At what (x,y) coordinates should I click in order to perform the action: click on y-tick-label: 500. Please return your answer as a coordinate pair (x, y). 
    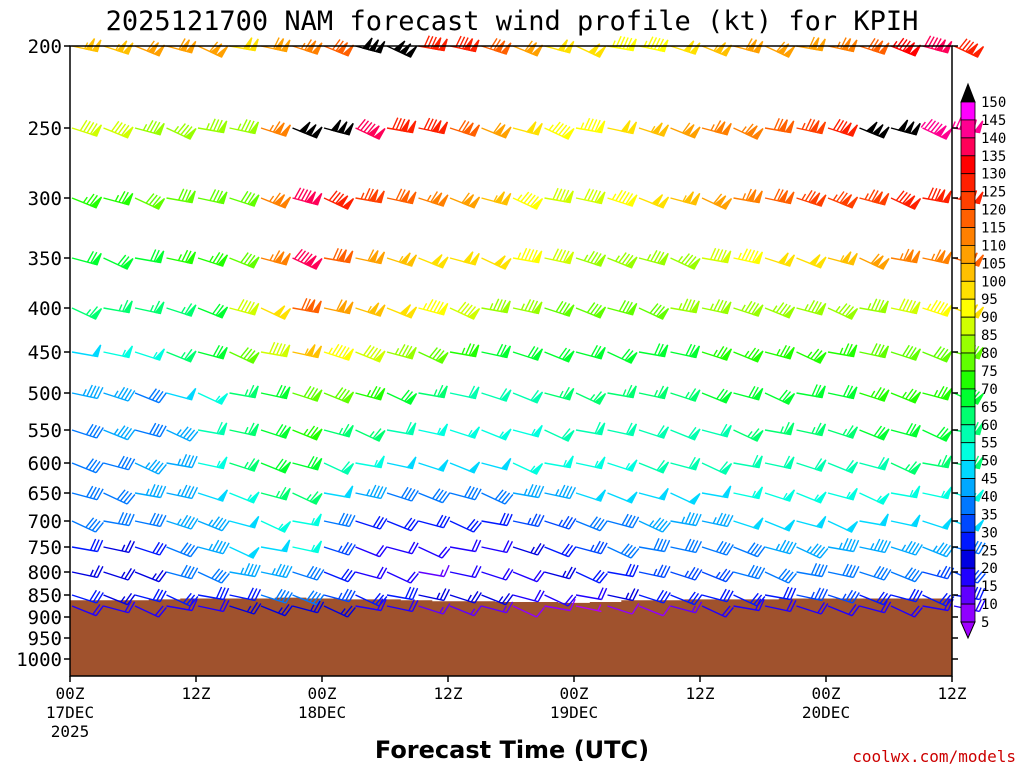
    Looking at the image, I should click on (45, 394).